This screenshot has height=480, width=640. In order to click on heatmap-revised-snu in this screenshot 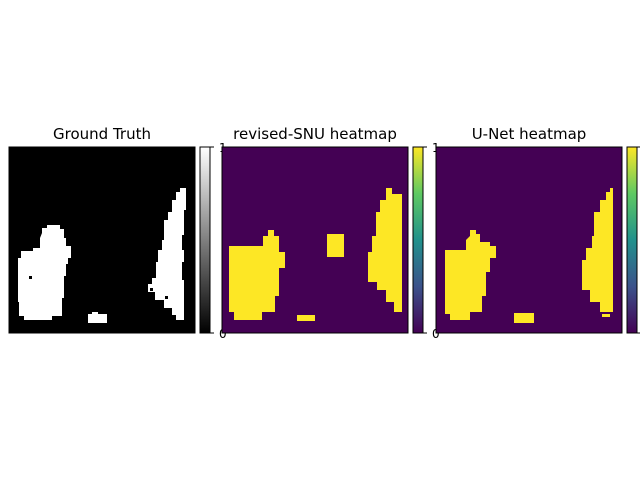, I will do `click(315, 240)`.